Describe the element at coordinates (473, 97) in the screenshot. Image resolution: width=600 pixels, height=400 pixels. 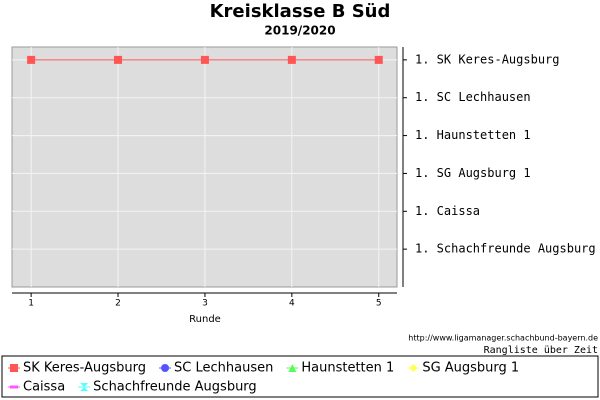
I see `y-tick-label: 1. SC Lechhausen` at that location.